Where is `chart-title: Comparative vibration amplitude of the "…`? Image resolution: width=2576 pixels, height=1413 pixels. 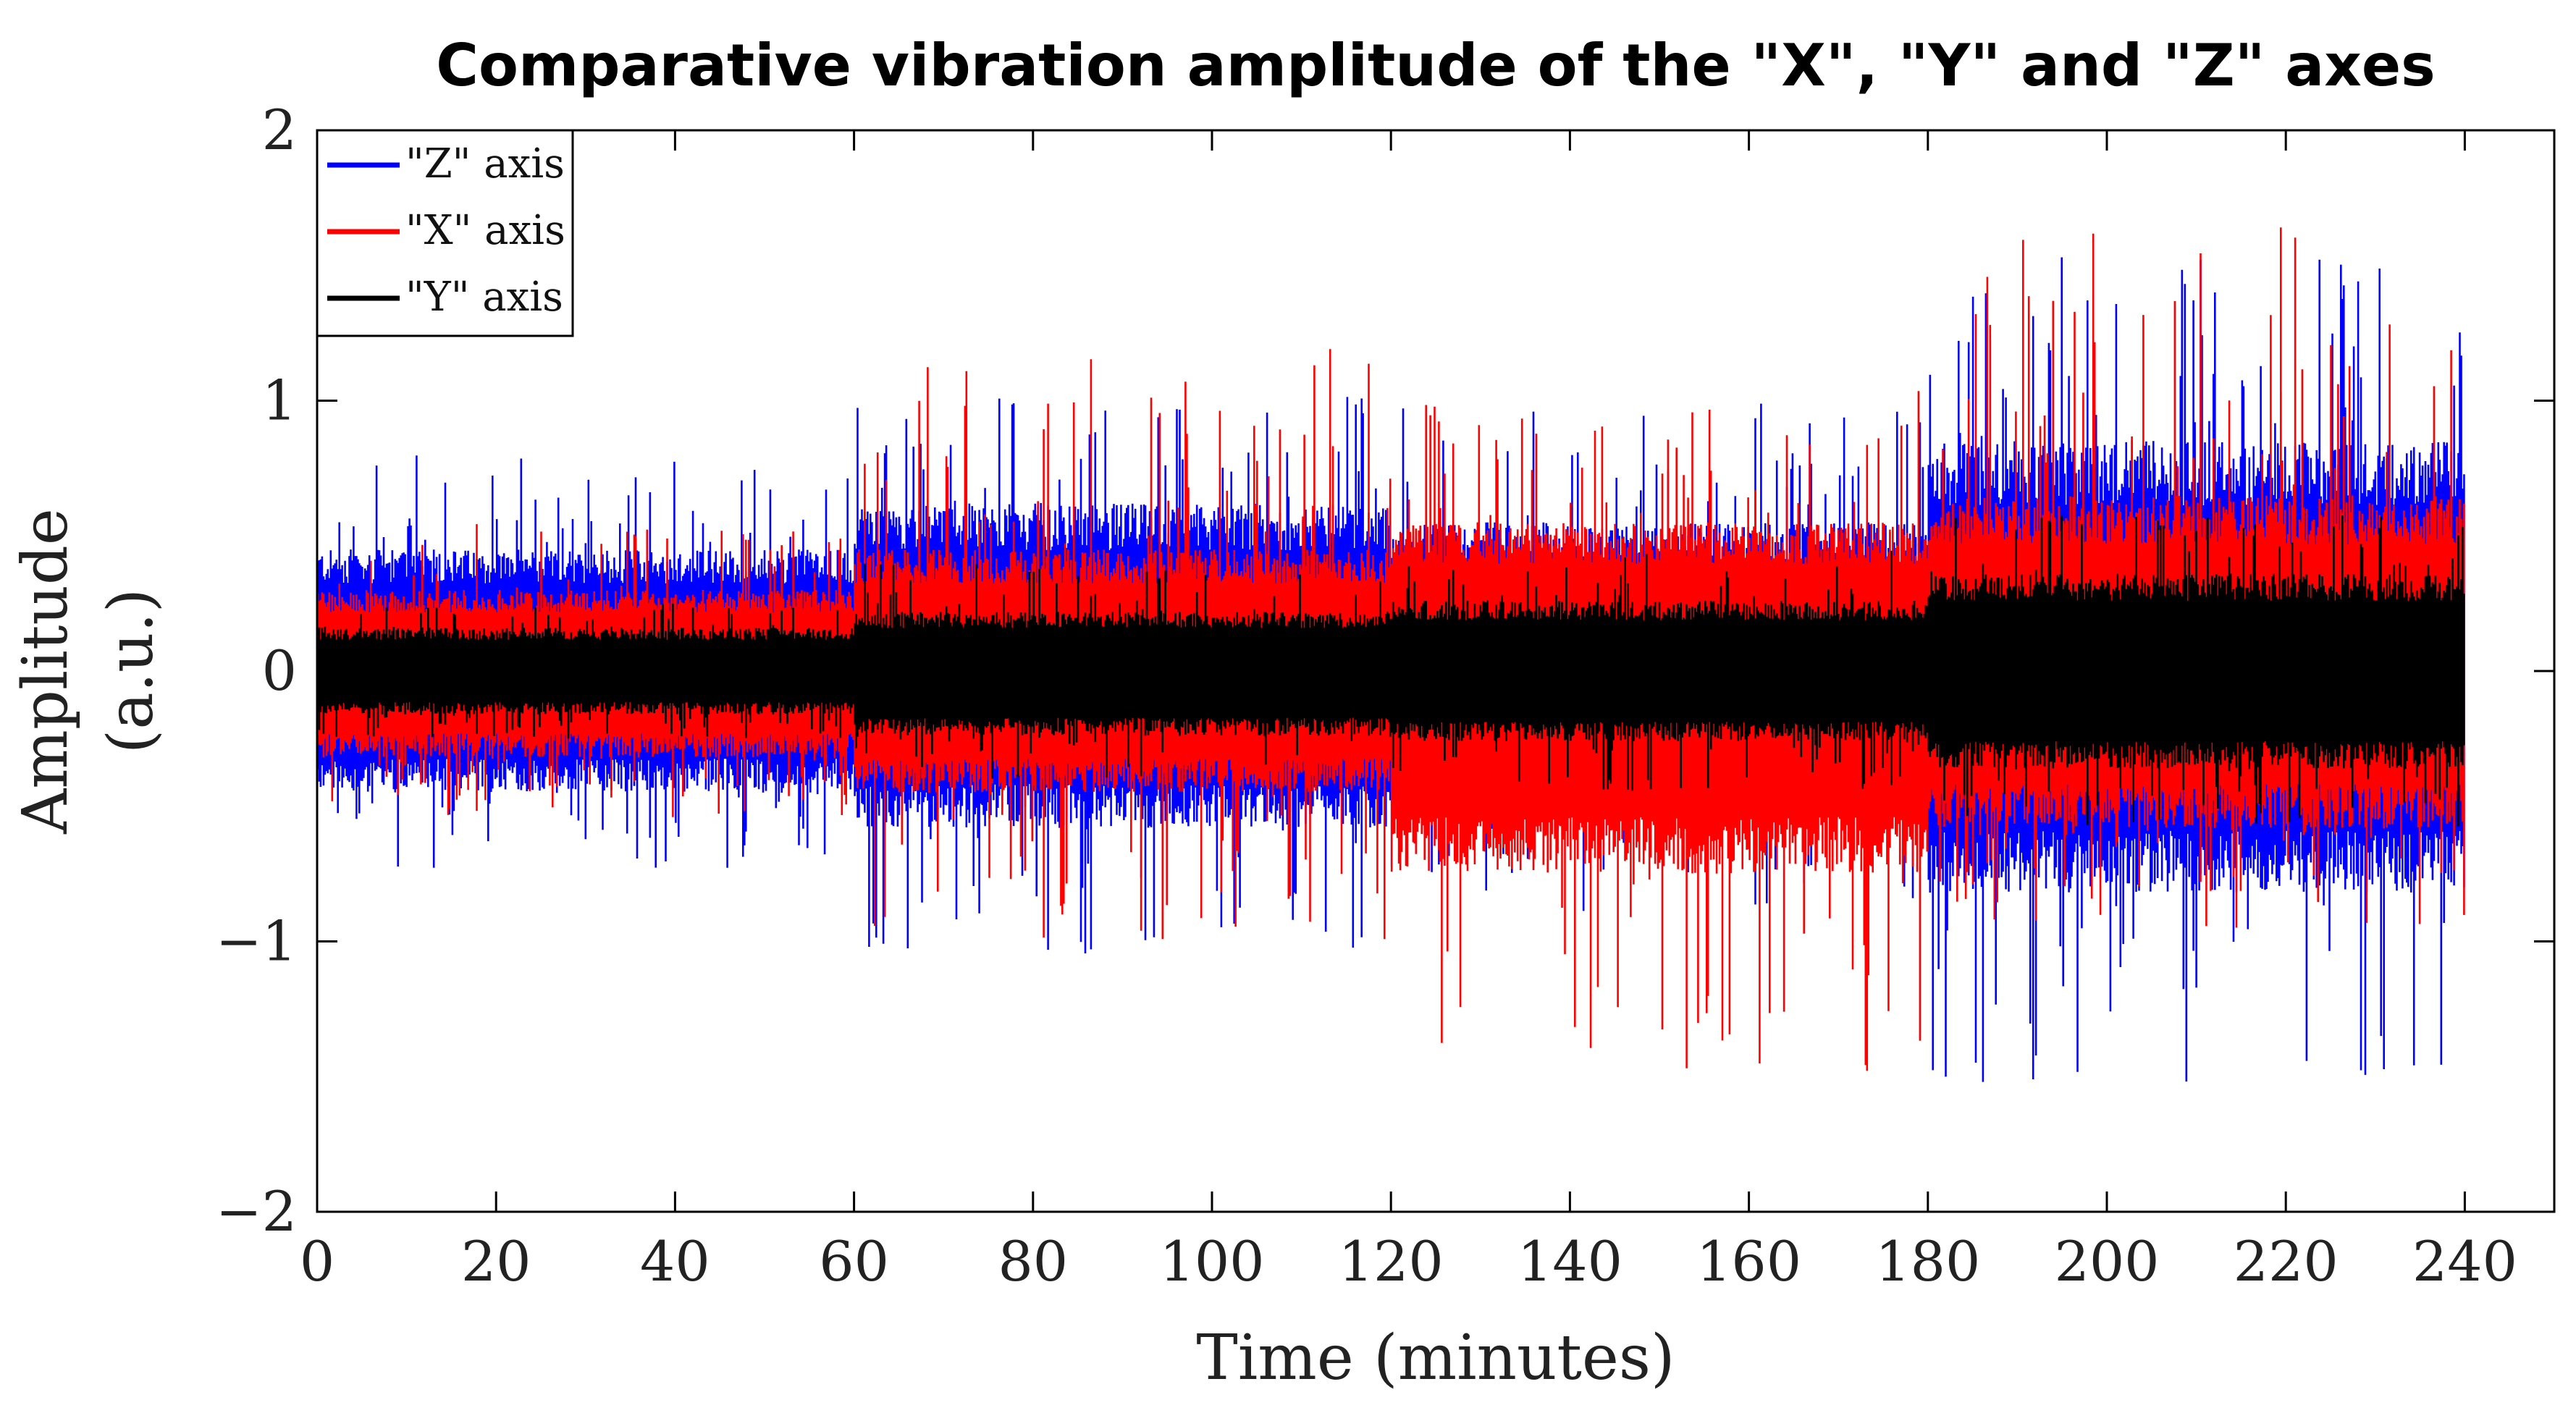 chart-title: Comparative vibration amplitude of the "… is located at coordinates (1435, 65).